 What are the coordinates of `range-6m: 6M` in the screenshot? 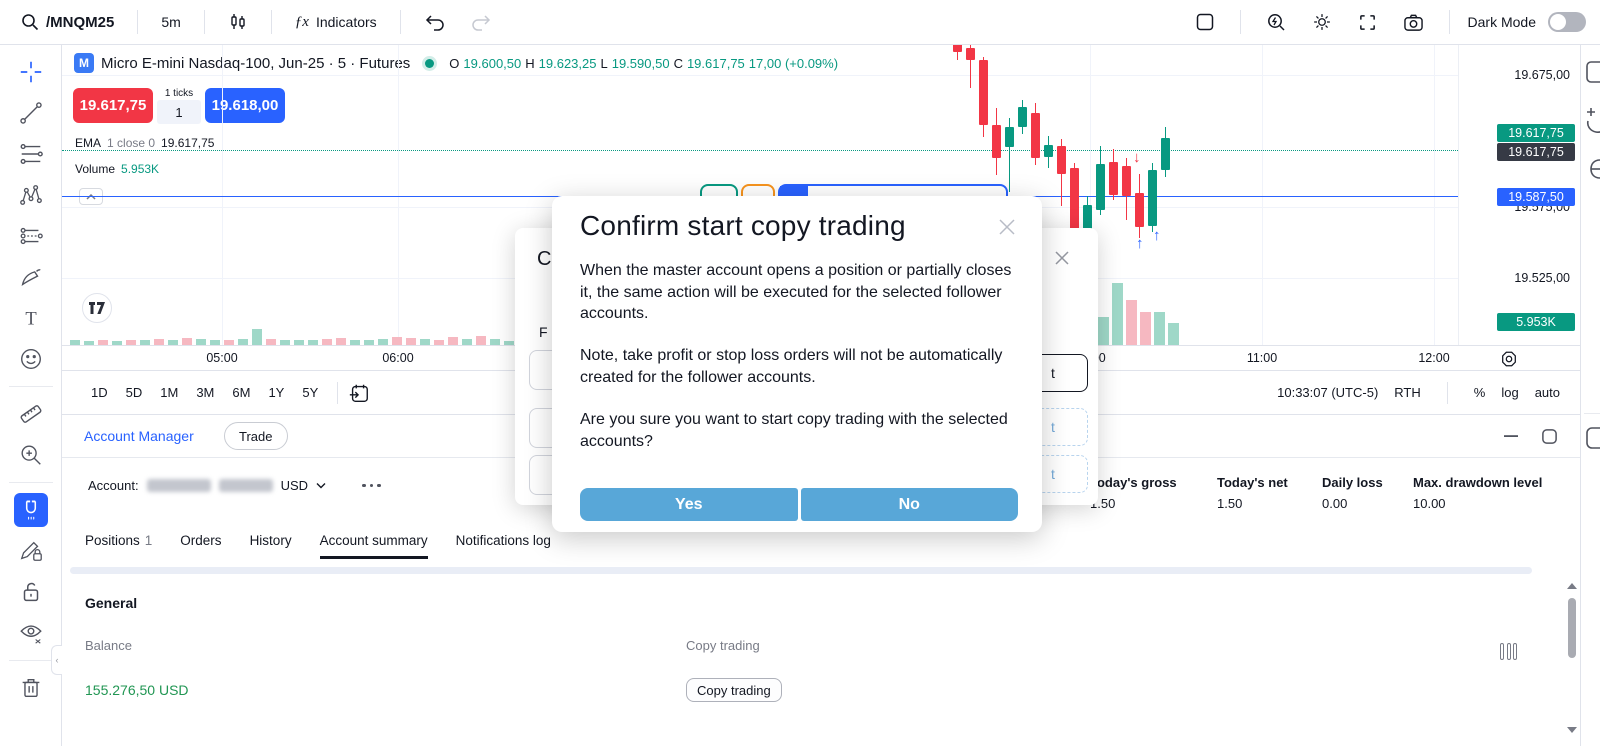 It's located at (241, 392).